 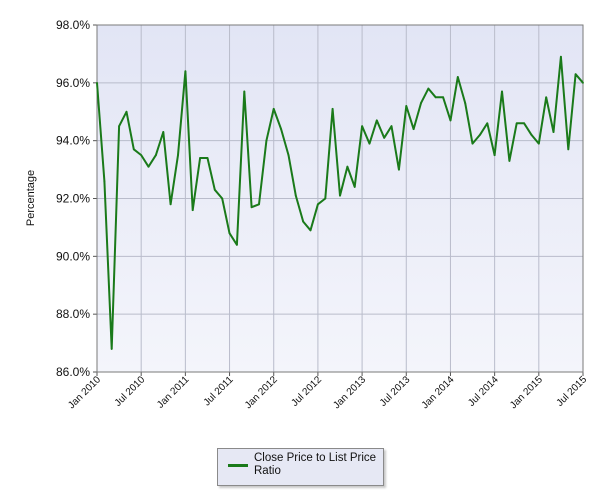 I want to click on y-tick-label: 92.0%, so click(x=73, y=199).